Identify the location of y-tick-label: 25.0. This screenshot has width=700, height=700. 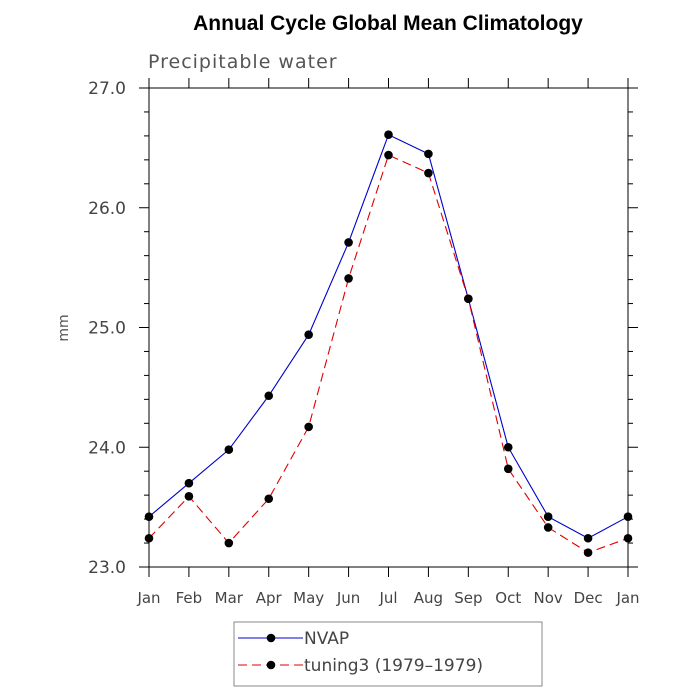
(107, 329).